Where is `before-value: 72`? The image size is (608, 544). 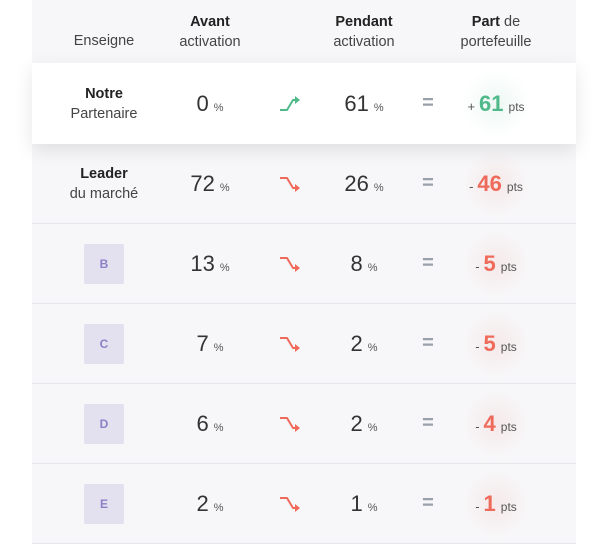 before-value: 72 is located at coordinates (202, 183).